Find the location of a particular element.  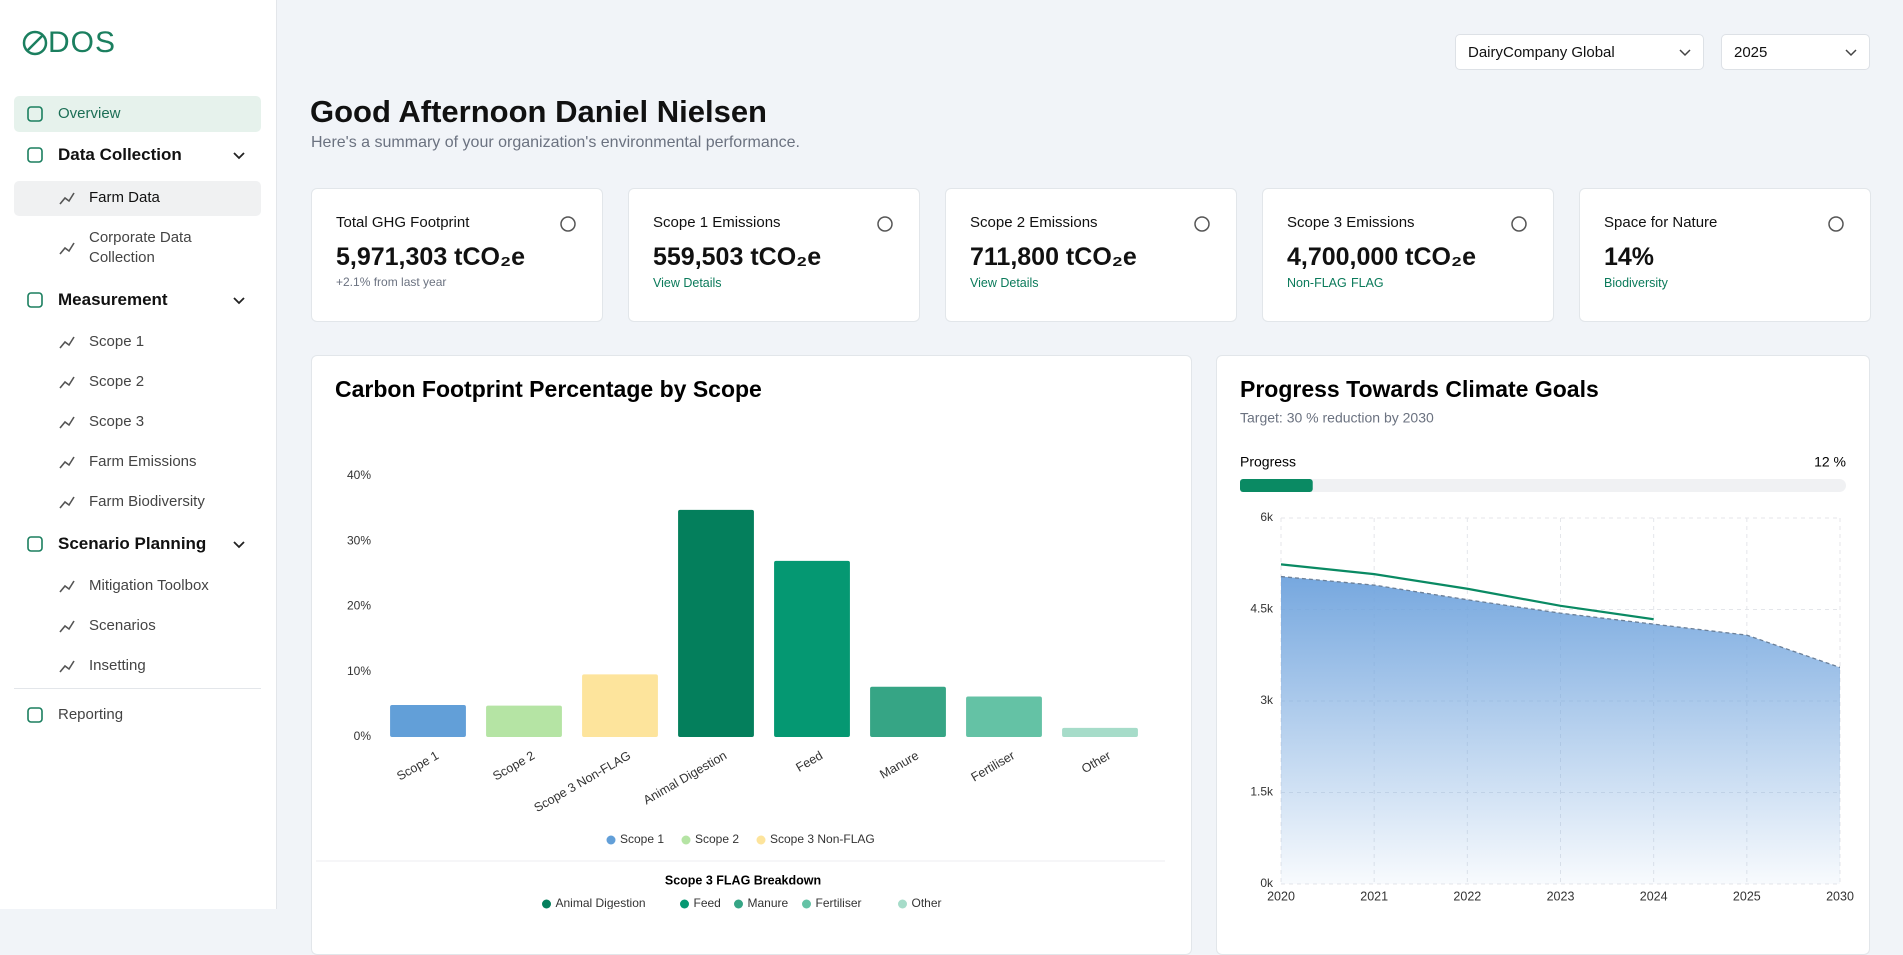

logo: DOS is located at coordinates (69, 43).